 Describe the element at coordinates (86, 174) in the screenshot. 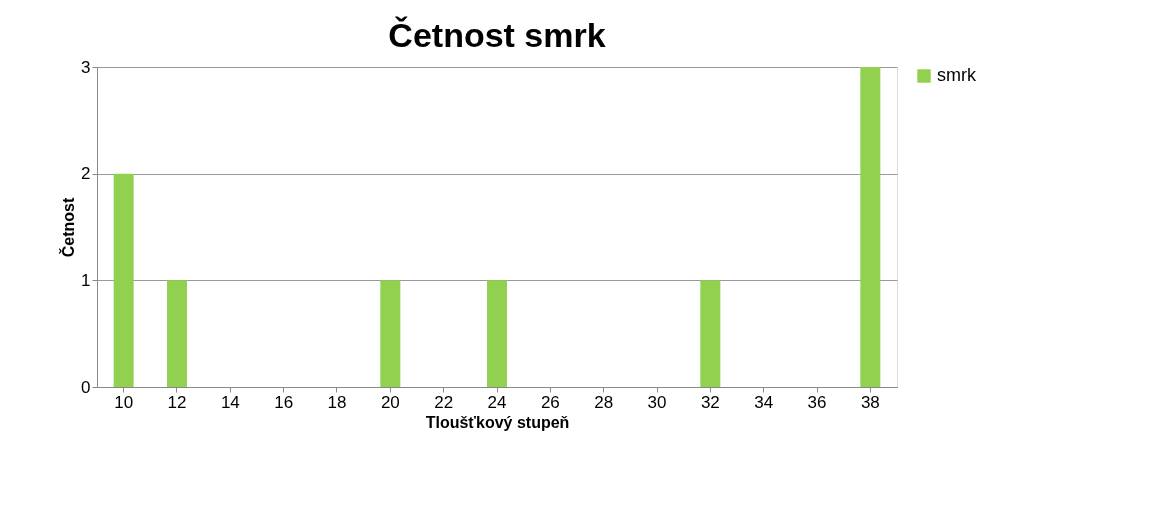

I see `y-tick-label: 2` at that location.